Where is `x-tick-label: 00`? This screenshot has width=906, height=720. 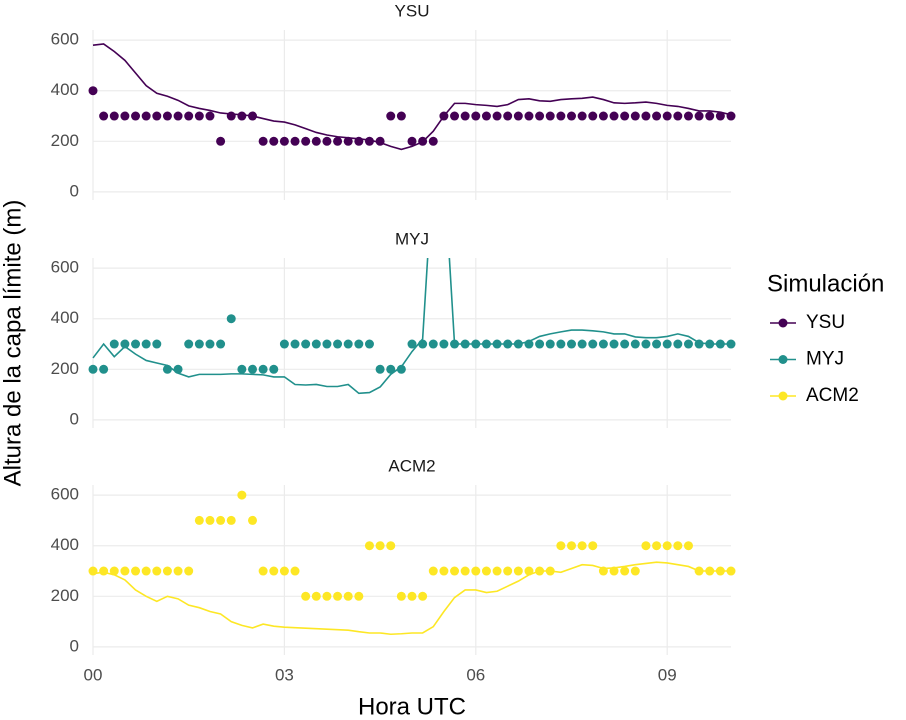 x-tick-label: 00 is located at coordinates (93, 674).